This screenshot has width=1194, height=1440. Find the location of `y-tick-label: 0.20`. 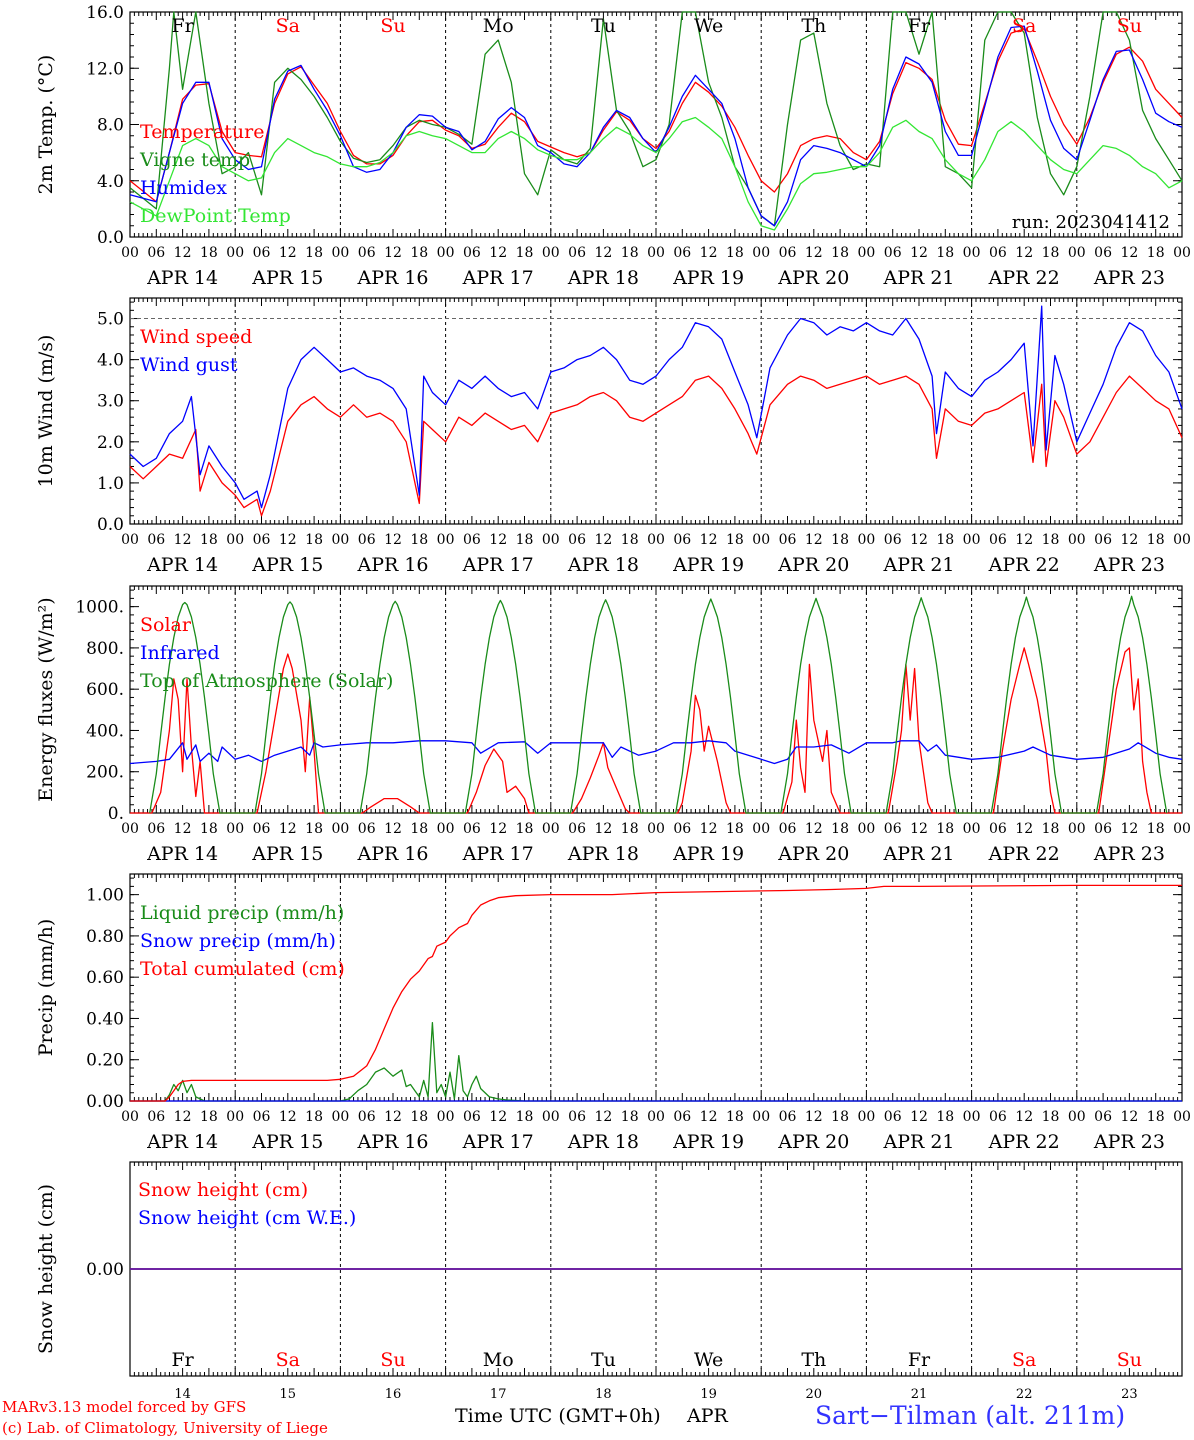

y-tick-label: 0.20 is located at coordinates (105, 1061).